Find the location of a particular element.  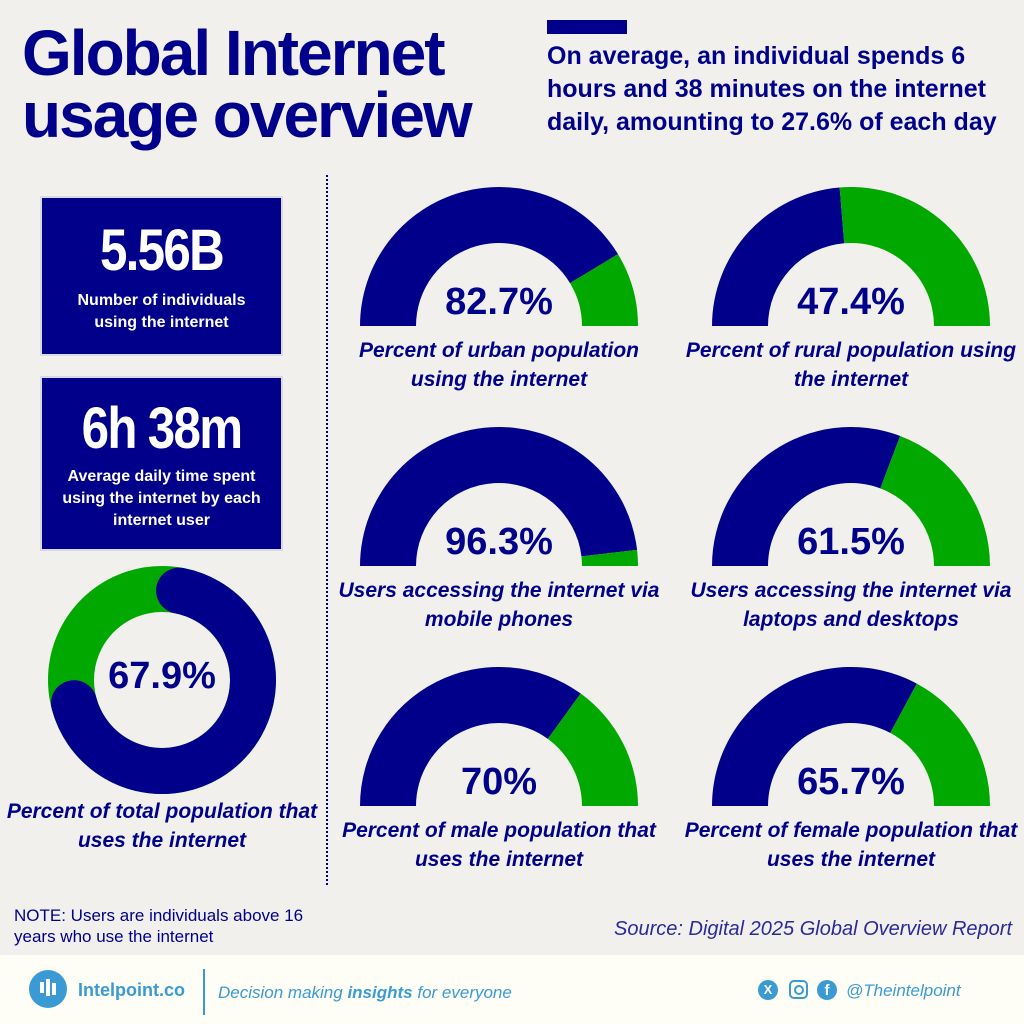

donut-value-arc is located at coordinates (163, 680).